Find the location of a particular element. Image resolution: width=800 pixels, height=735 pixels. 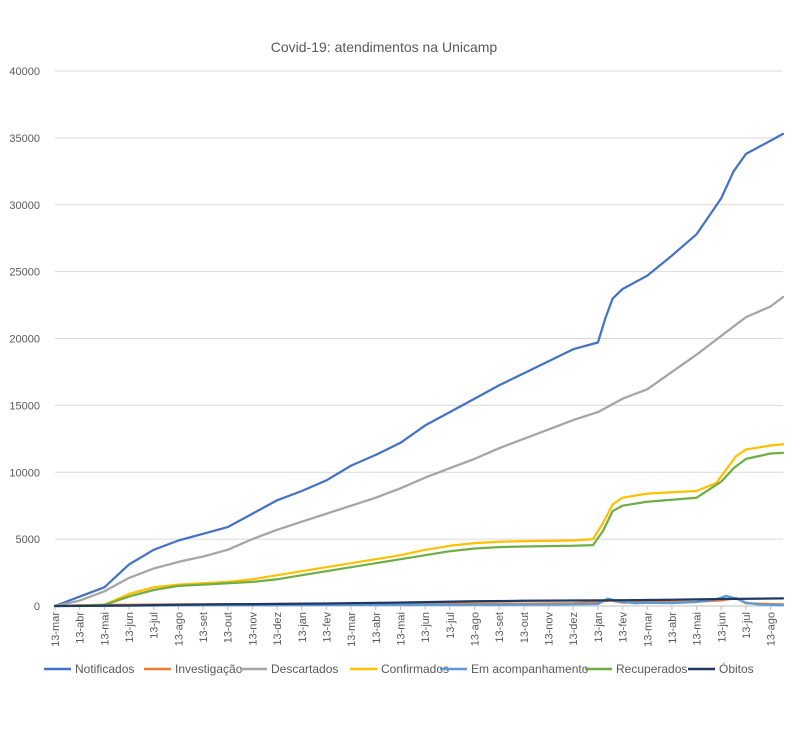

y-tick-label: 10000 is located at coordinates (24, 473).